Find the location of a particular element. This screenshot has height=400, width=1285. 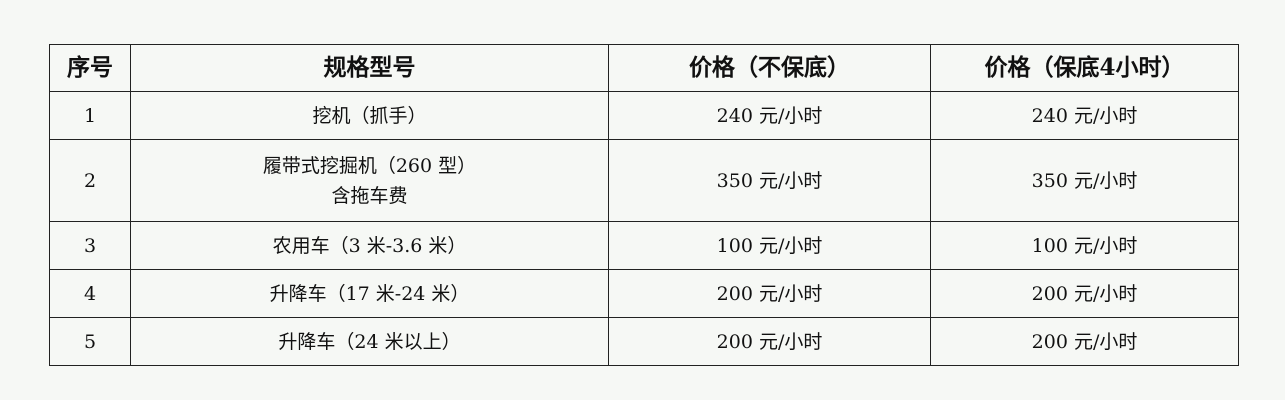

table-row: 1 挖机（抓手） 240 元/小时 240 元/小时 is located at coordinates (644, 115).